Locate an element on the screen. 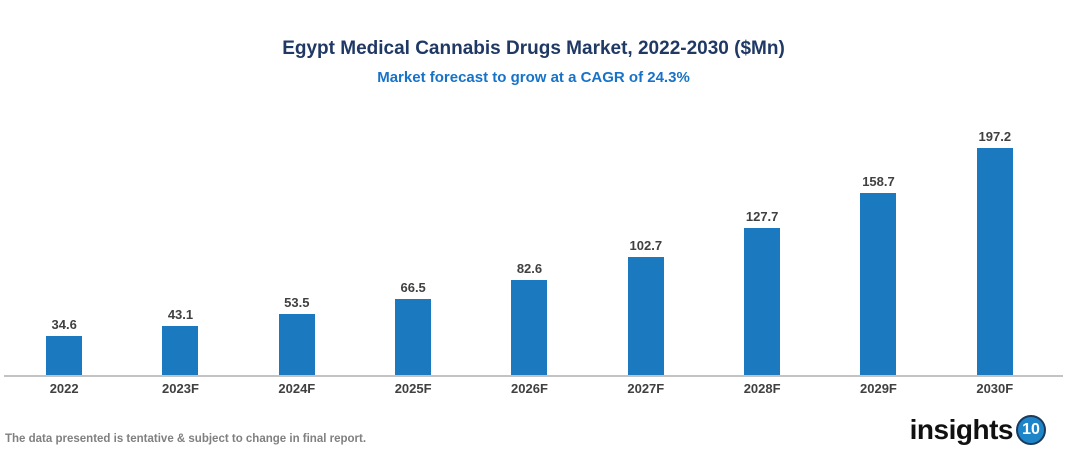  bar-value-label: 34.6 is located at coordinates (64, 324).